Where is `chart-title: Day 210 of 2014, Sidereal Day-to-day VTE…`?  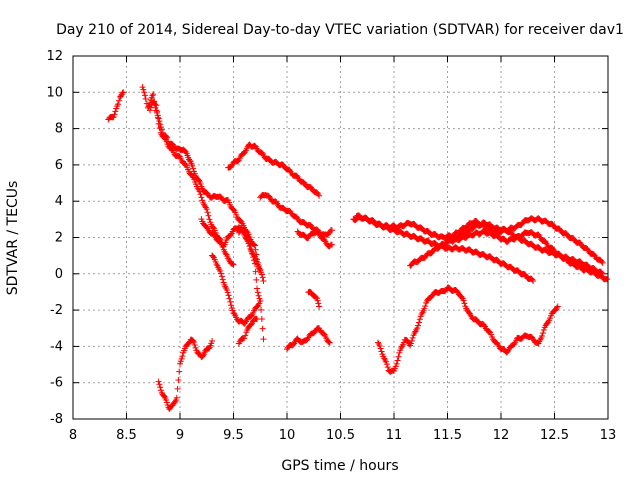 chart-title: Day 210 of 2014, Sidereal Day-to-day VTE… is located at coordinates (340, 30).